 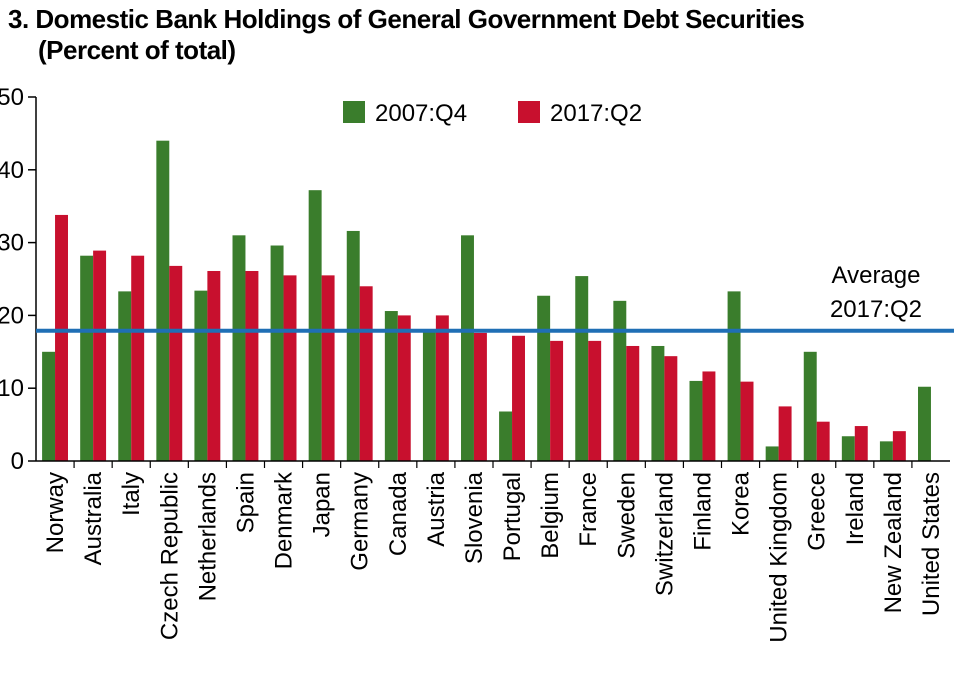 I want to click on x-tick-label: United Kingdom, so click(x=779, y=557).